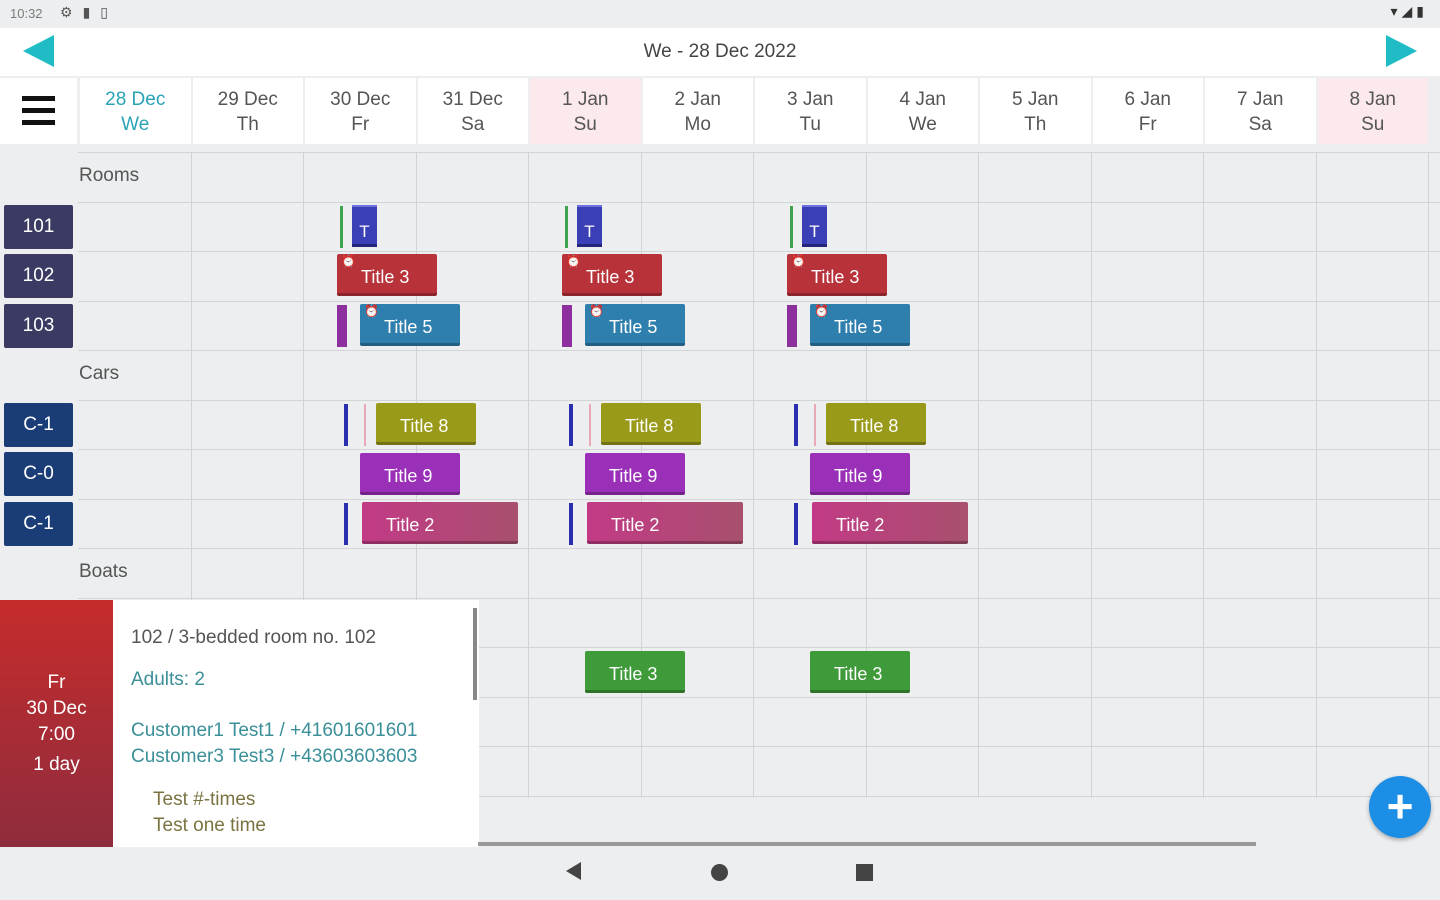  I want to click on day-date: 6 Jan, so click(1147, 99).